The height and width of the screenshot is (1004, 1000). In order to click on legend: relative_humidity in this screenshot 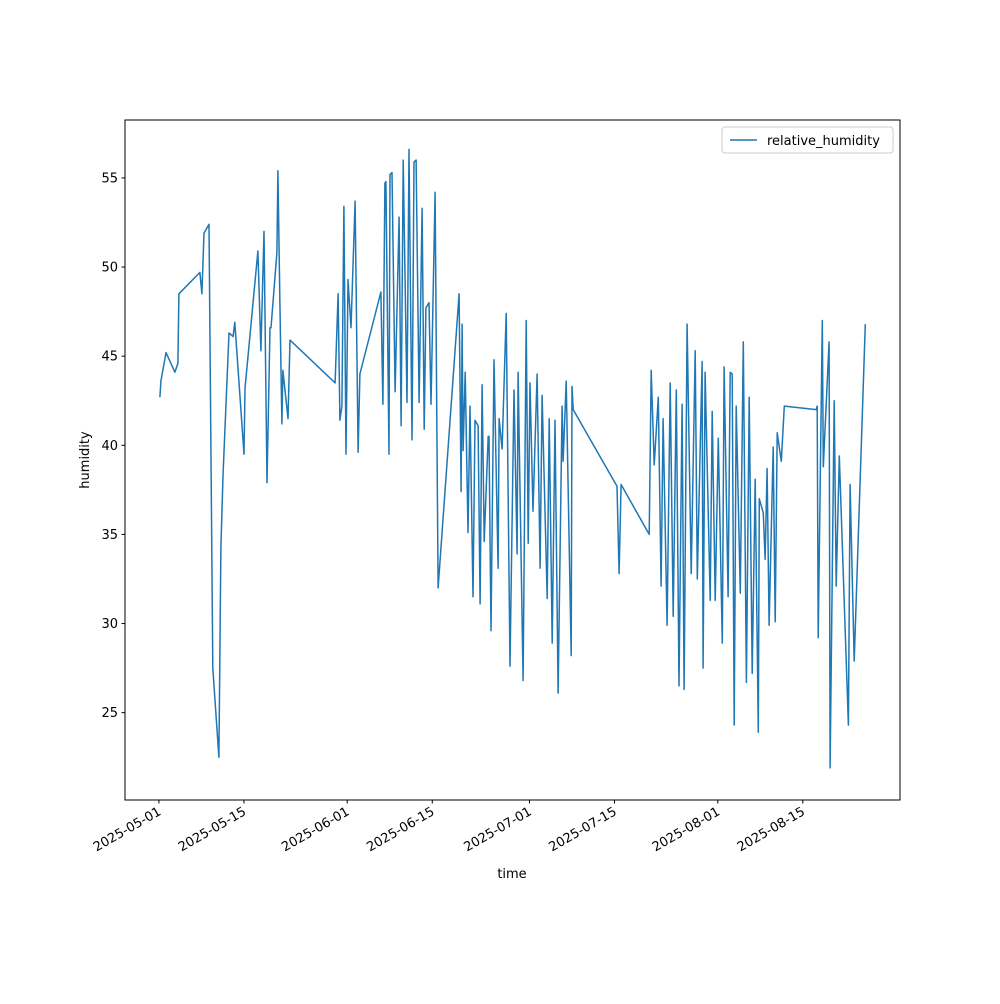, I will do `click(807, 140)`.